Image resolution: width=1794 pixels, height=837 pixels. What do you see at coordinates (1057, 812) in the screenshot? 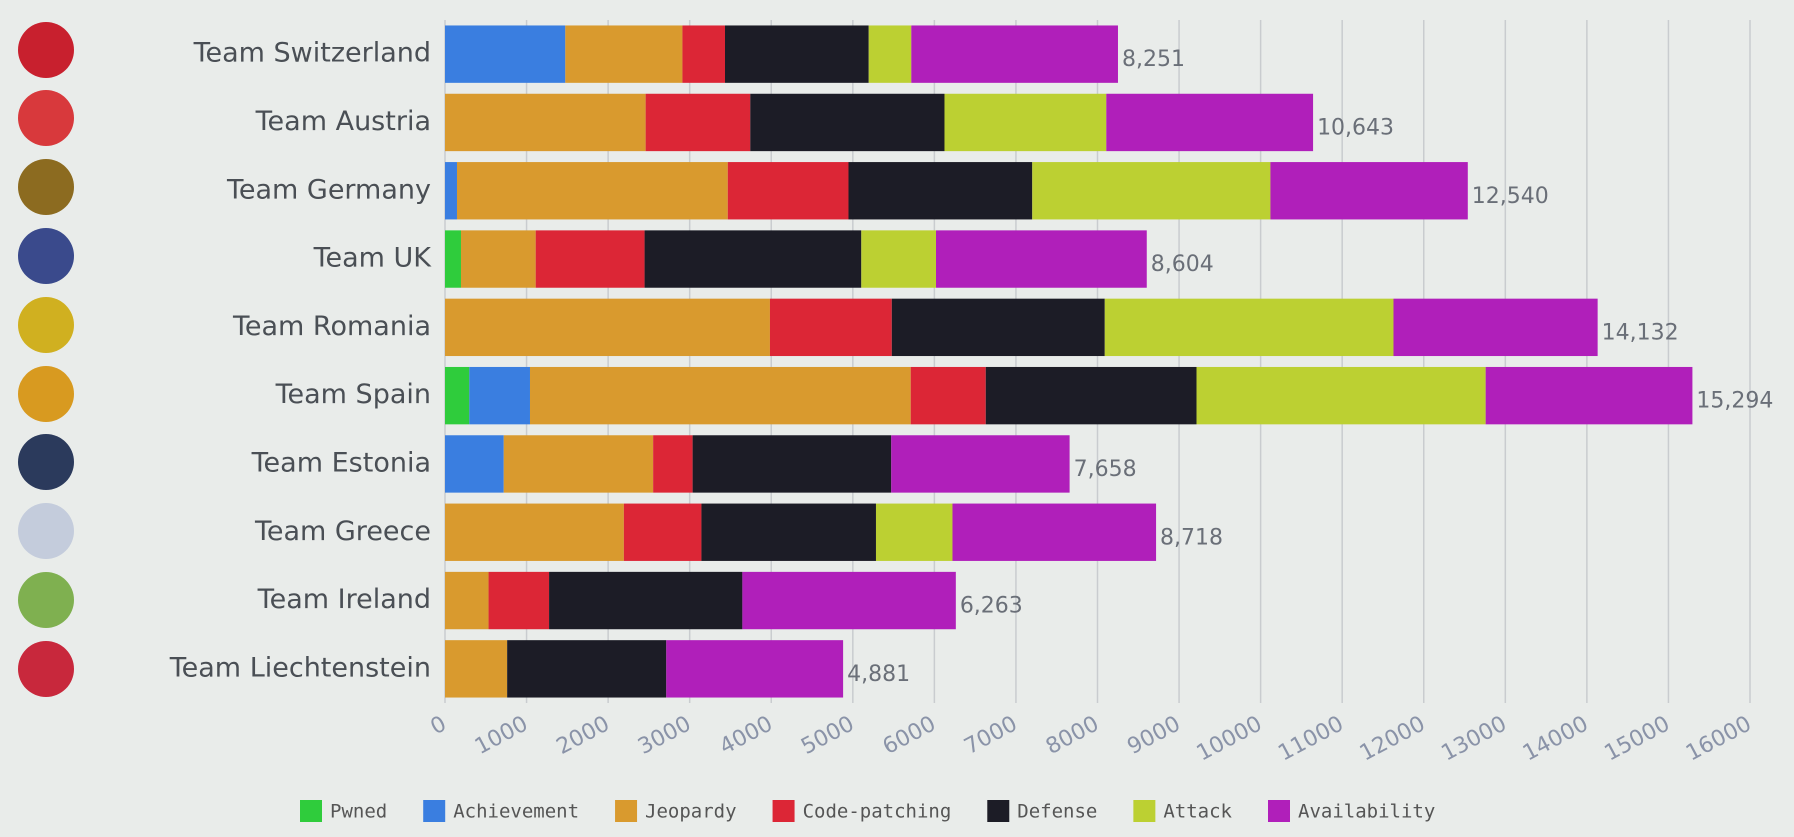
I see `legend-label: Defense` at bounding box center [1057, 812].